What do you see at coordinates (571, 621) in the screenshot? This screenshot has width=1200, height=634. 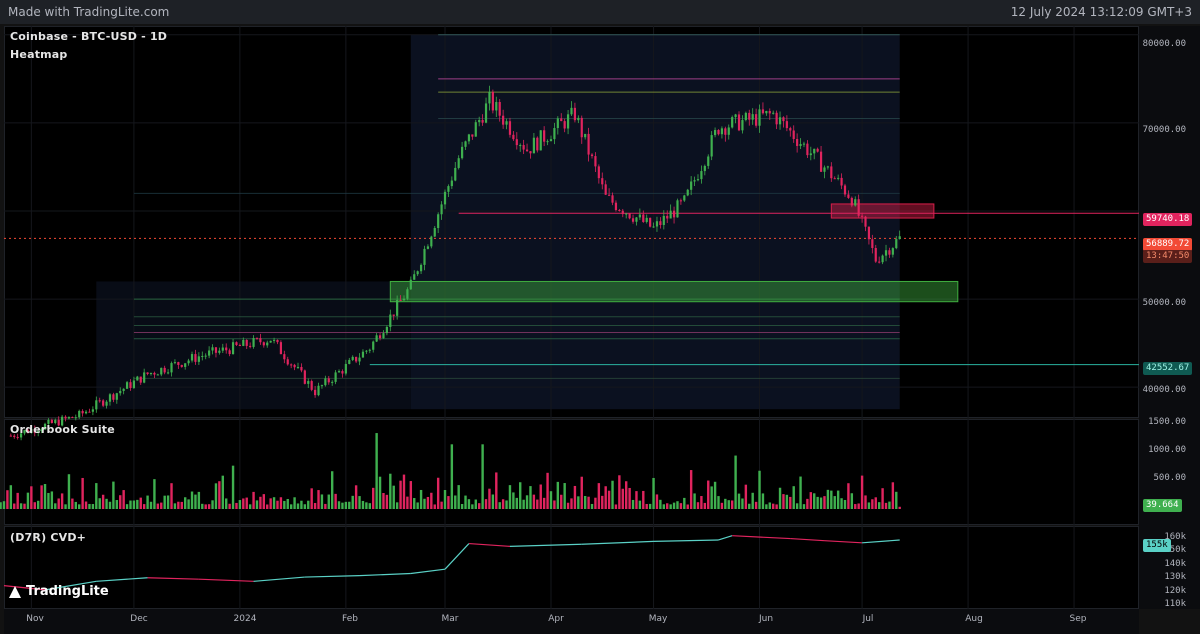 I see `time-axis` at bounding box center [571, 621].